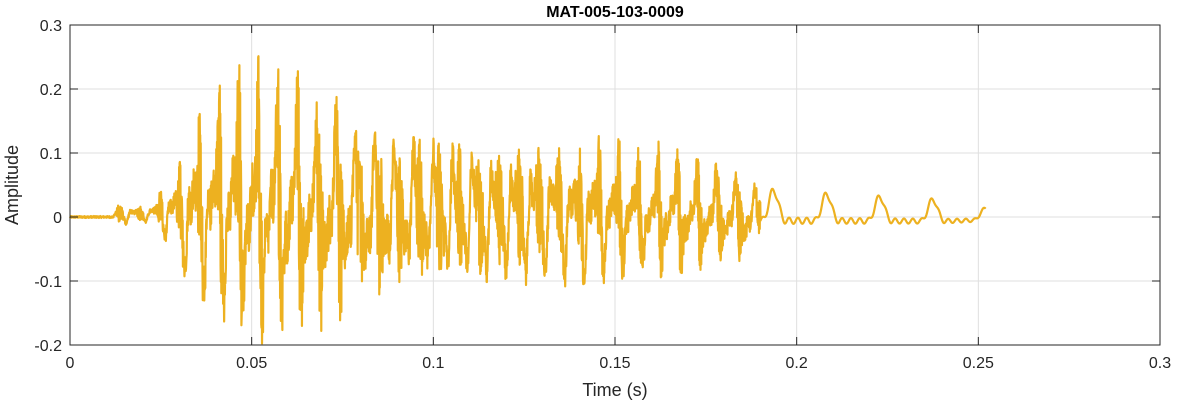 This screenshot has height=404, width=1177. Describe the element at coordinates (251, 363) in the screenshot. I see `x-tick-label: 0.05` at that location.